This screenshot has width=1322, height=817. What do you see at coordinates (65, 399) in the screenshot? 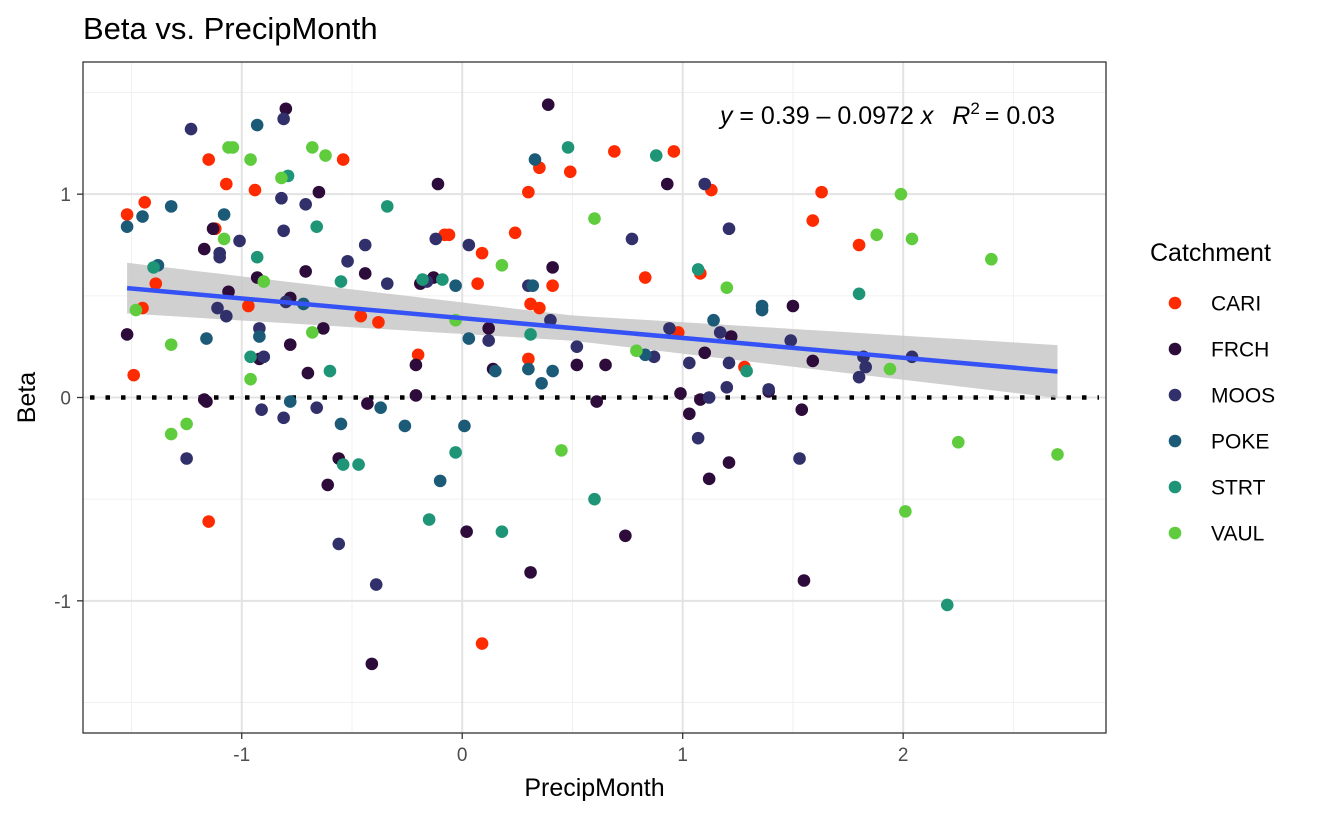
I see `y-tick-label: 0` at bounding box center [65, 399].